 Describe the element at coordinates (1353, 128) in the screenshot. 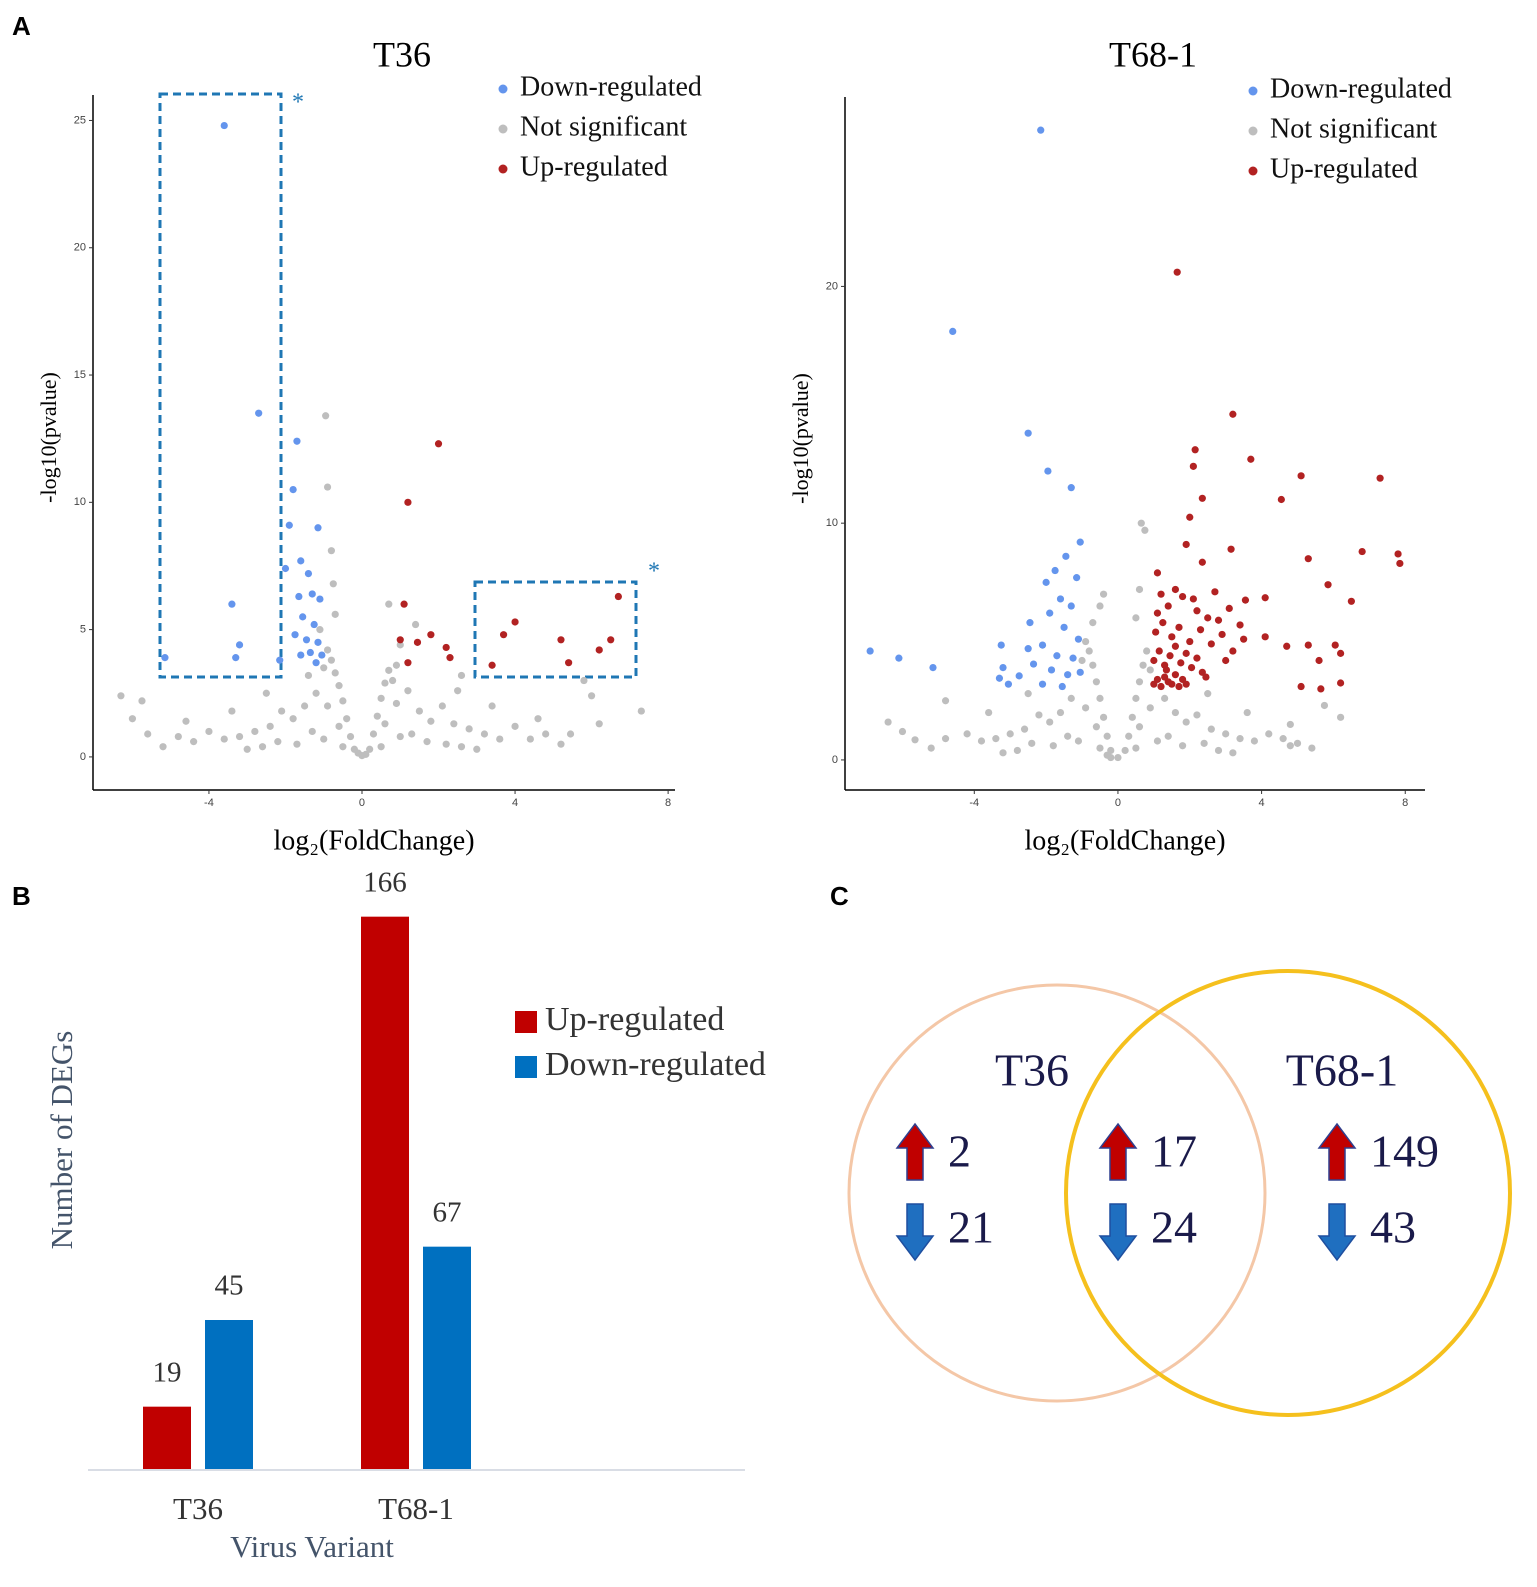

I see `legend-label: Not significant` at that location.